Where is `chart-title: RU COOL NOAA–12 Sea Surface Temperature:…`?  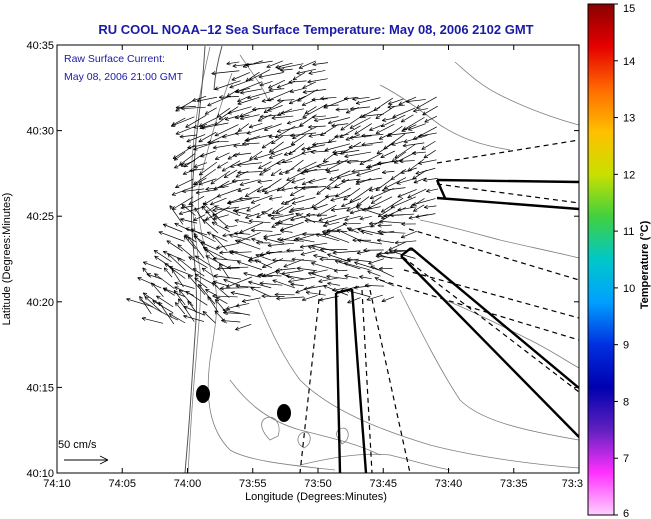
chart-title: RU COOL NOAA–12 Sea Surface Temperature:… is located at coordinates (315, 29).